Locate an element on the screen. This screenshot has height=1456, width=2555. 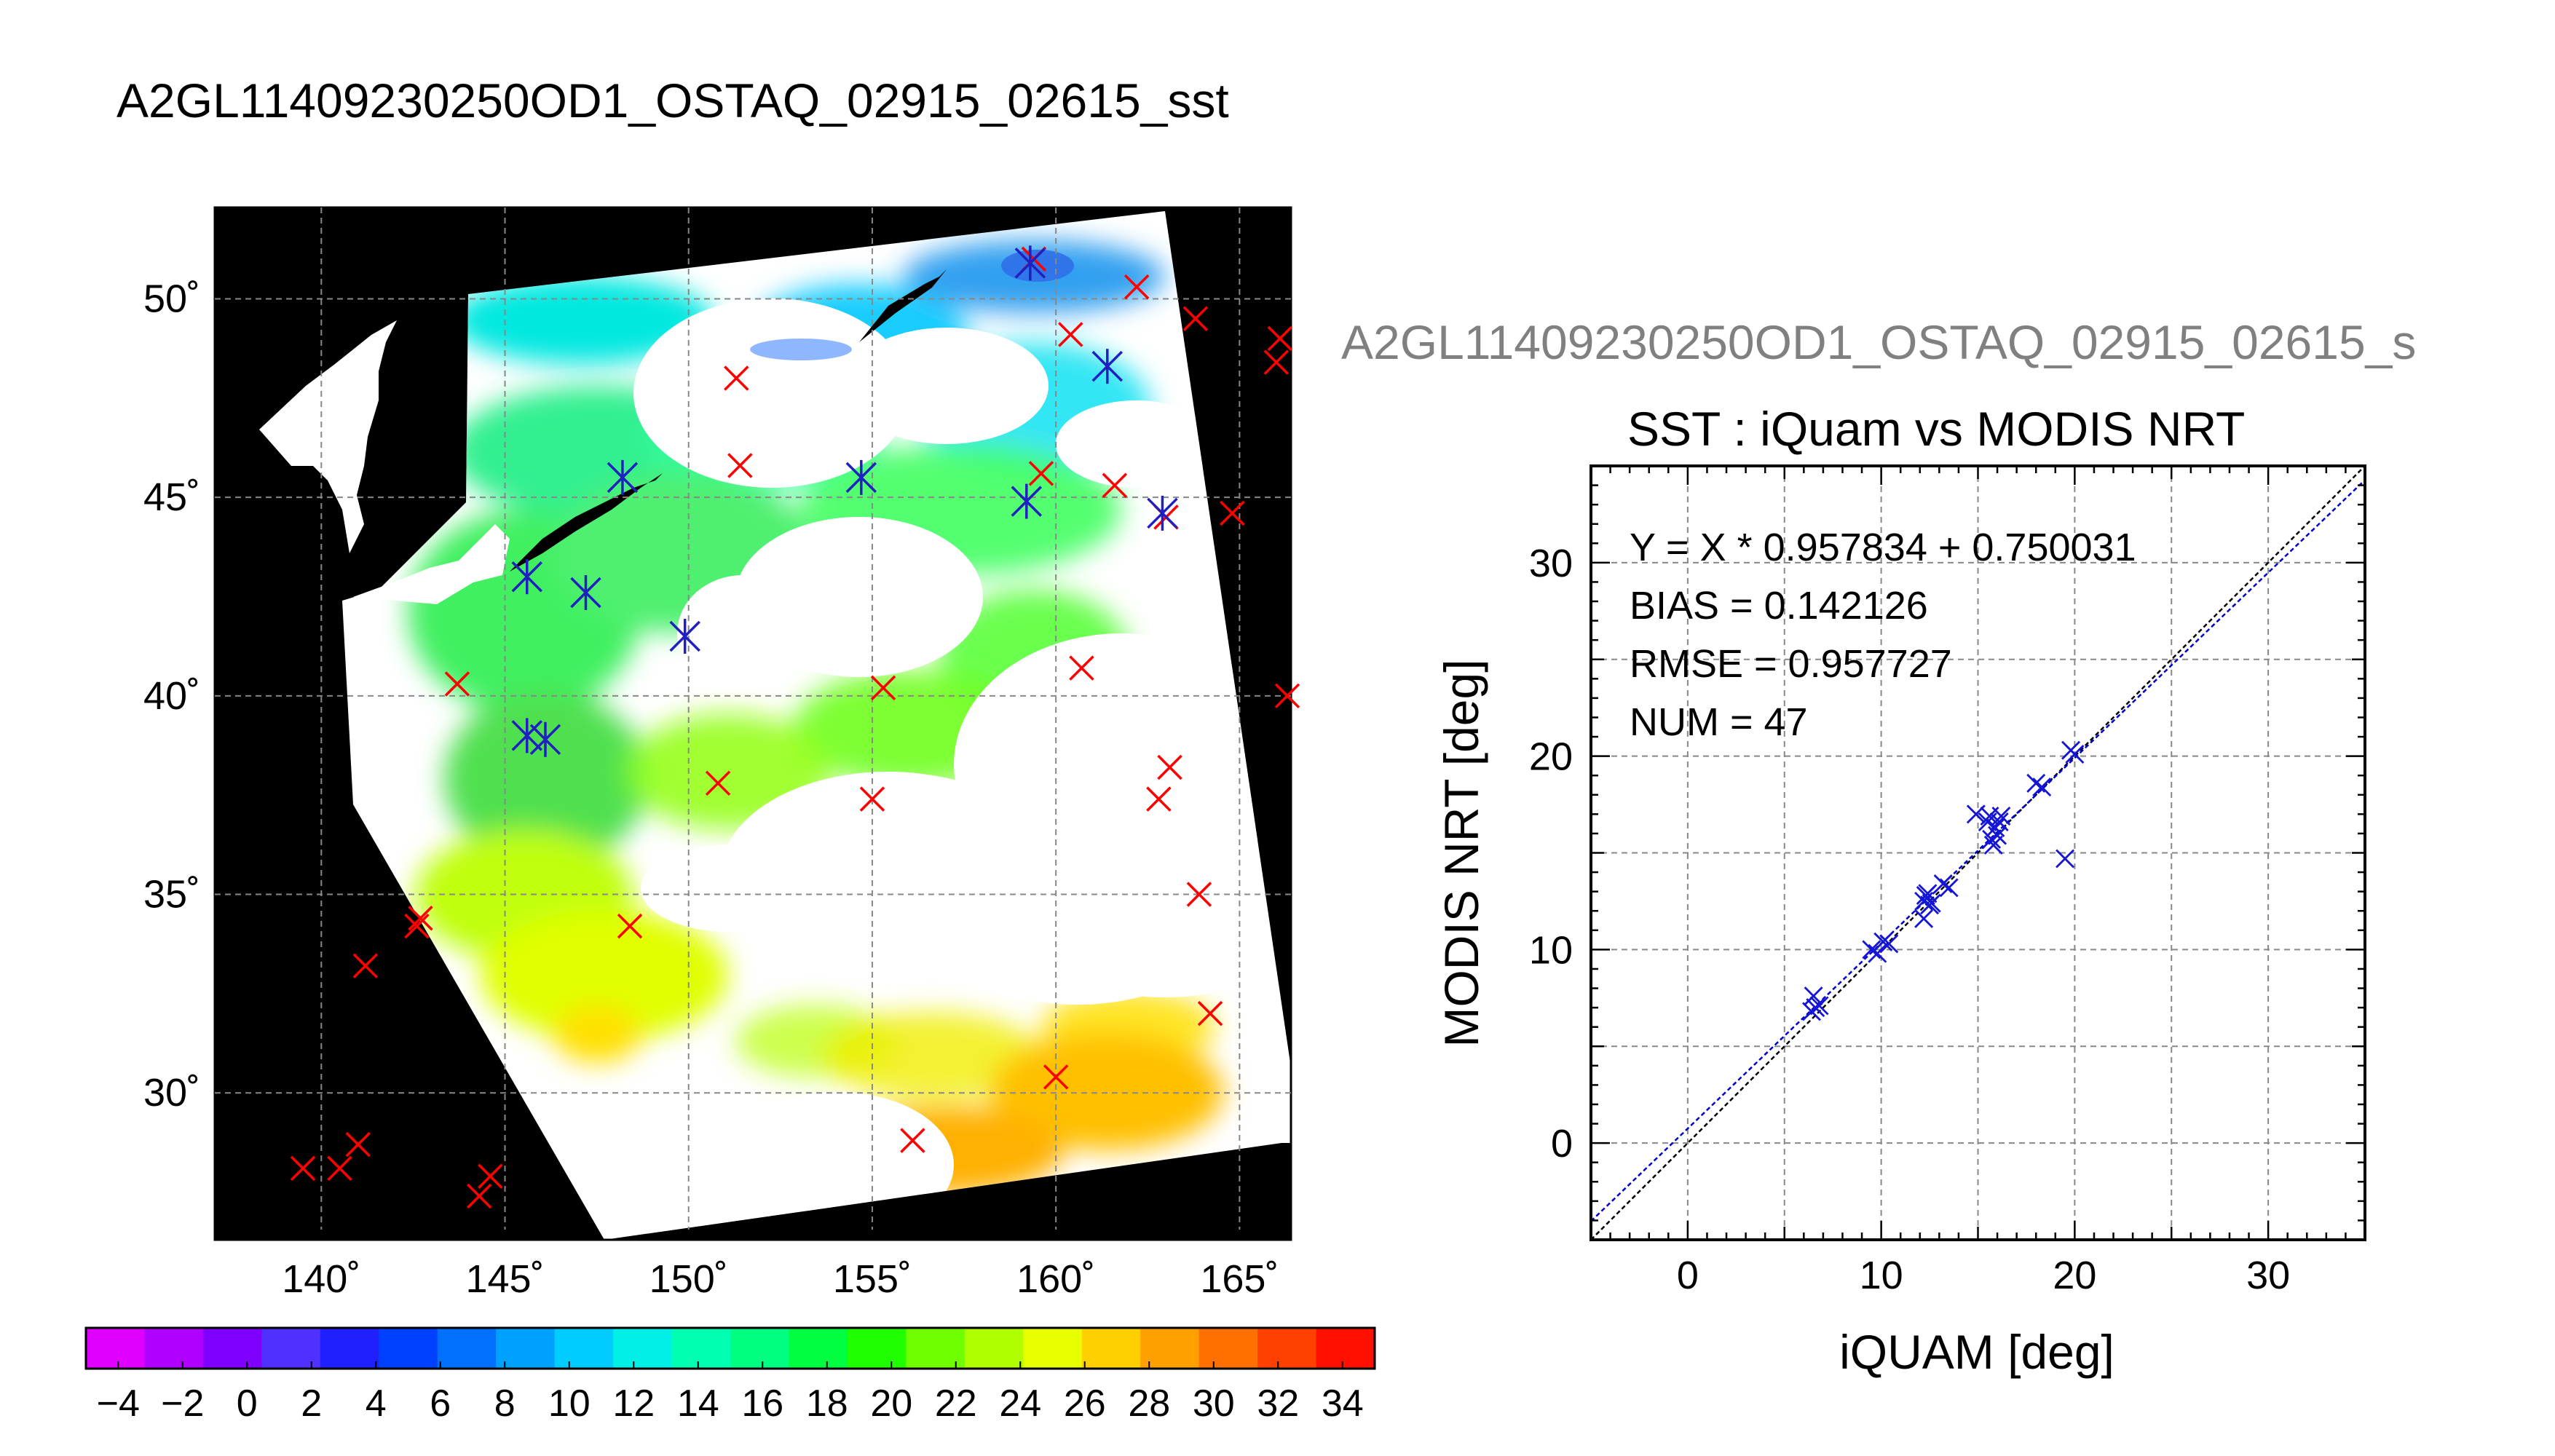
map-lon-tick-label: 165˚ is located at coordinates (1239, 1279).